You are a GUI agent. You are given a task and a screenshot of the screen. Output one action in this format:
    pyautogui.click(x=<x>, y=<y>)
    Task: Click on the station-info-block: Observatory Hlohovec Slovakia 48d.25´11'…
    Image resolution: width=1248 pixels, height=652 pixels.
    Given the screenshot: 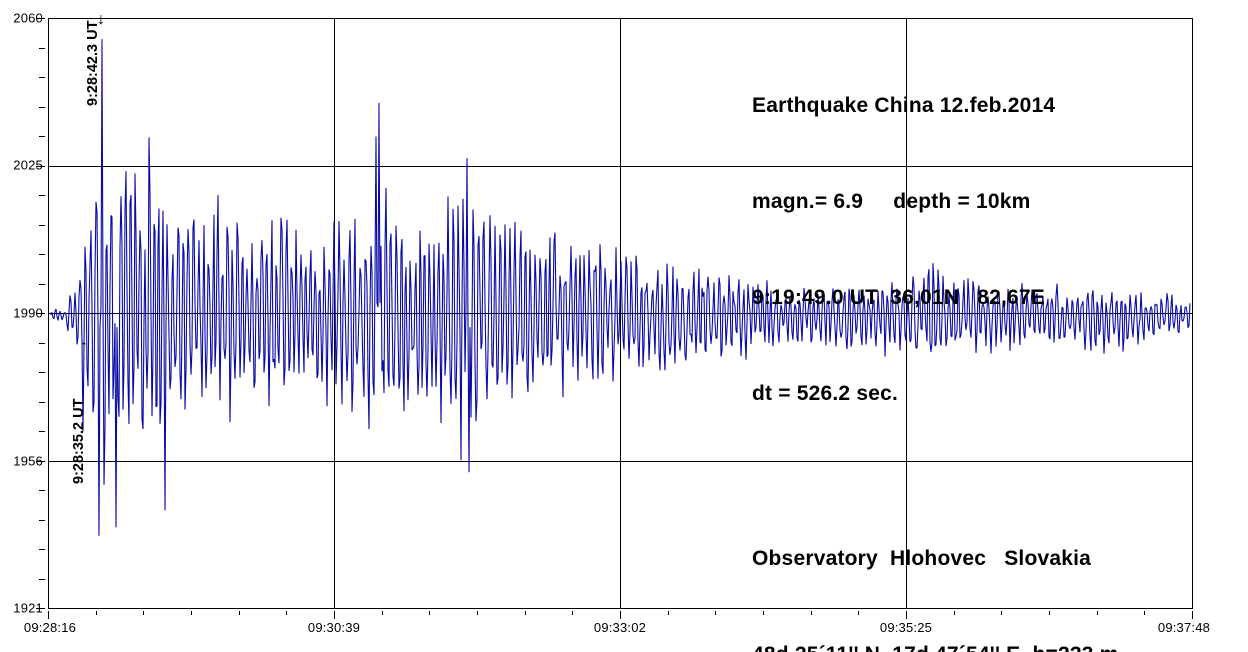 What is the action you would take?
    pyautogui.click(x=935, y=565)
    